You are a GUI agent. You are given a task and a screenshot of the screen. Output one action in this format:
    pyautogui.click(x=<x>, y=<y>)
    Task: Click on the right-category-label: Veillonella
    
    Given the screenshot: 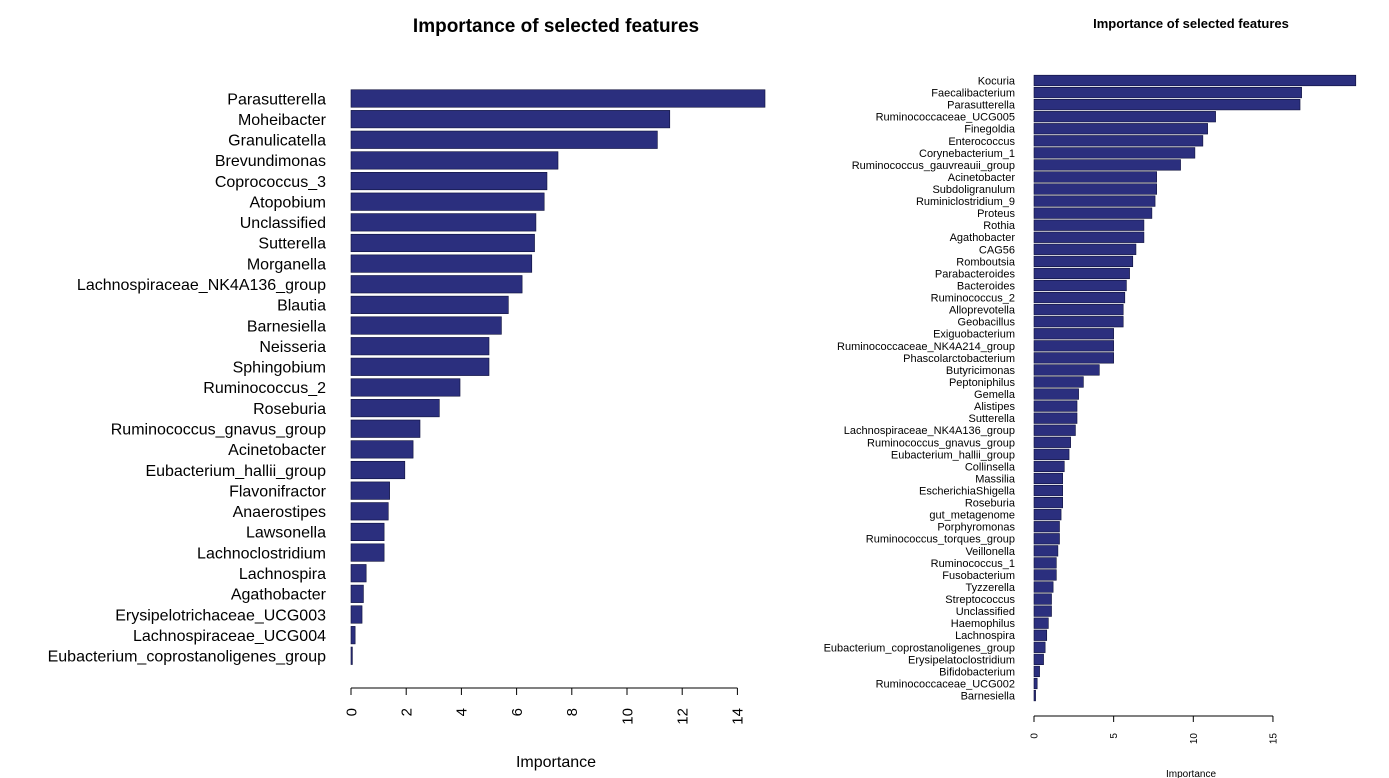 What is the action you would take?
    pyautogui.click(x=990, y=552)
    